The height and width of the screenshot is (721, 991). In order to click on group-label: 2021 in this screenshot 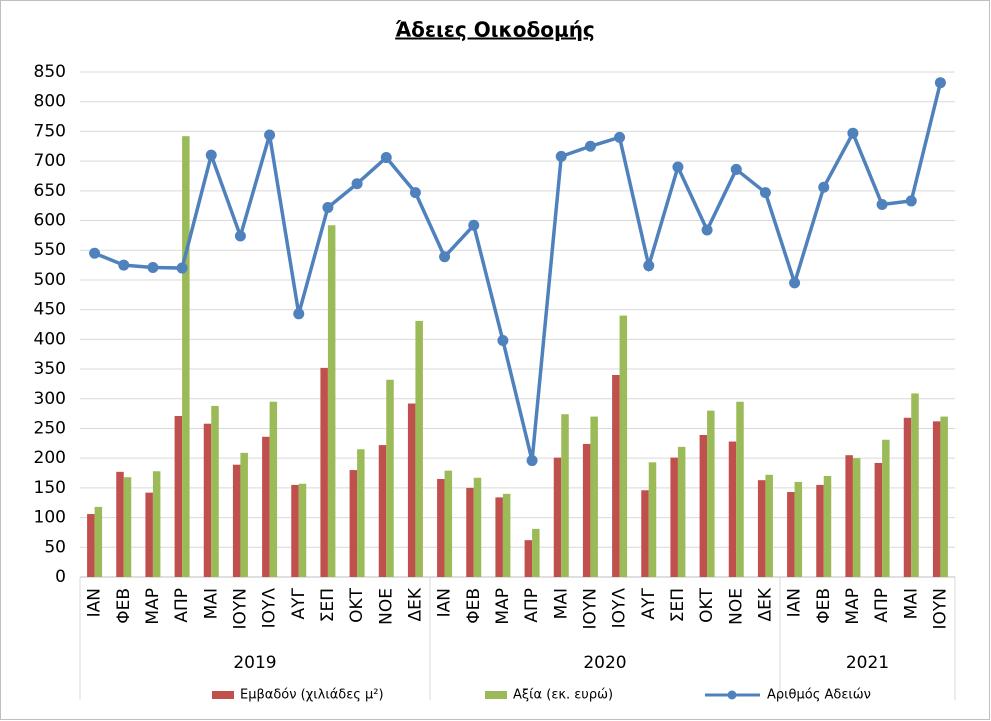, I will do `click(867, 663)`.